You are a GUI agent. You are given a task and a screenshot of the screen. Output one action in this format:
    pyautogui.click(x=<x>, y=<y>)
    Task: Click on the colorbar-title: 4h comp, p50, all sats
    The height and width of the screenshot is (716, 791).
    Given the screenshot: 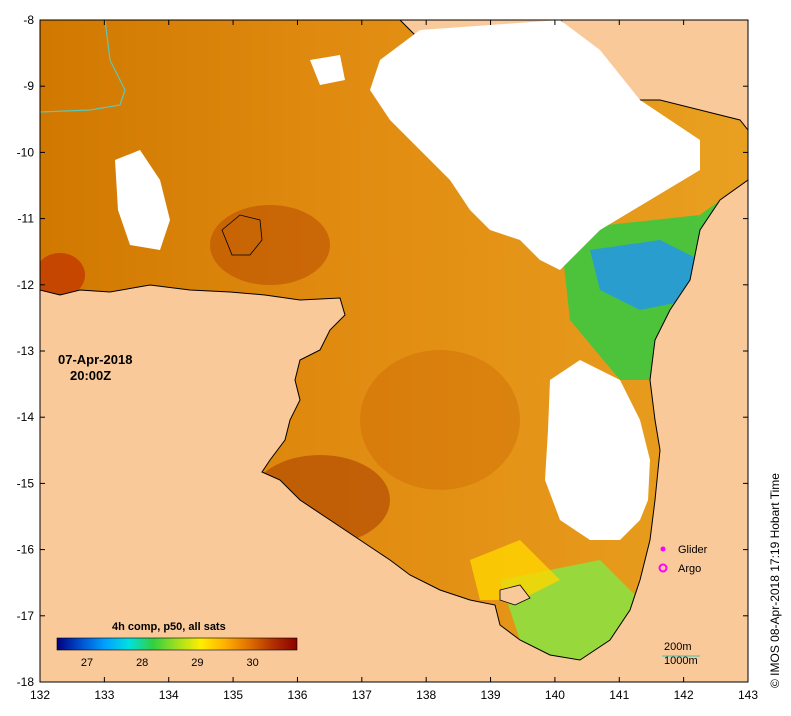 What is the action you would take?
    pyautogui.click(x=169, y=627)
    